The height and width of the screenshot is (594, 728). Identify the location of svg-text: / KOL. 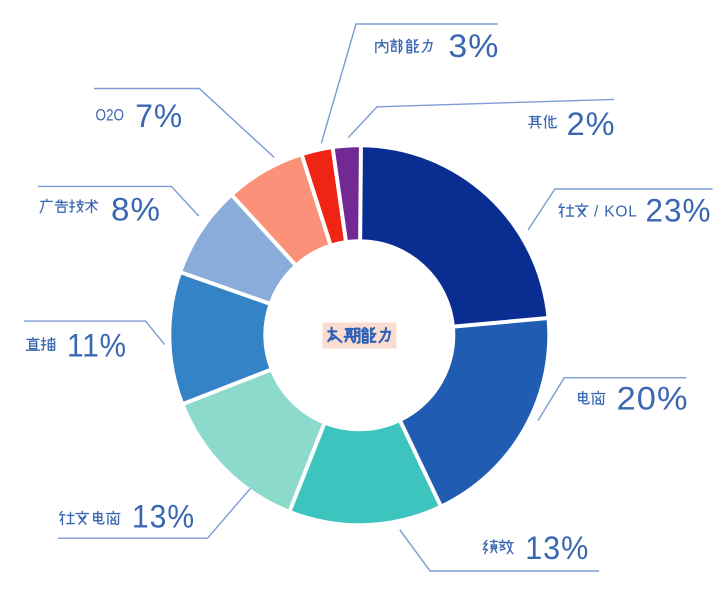
(616, 212).